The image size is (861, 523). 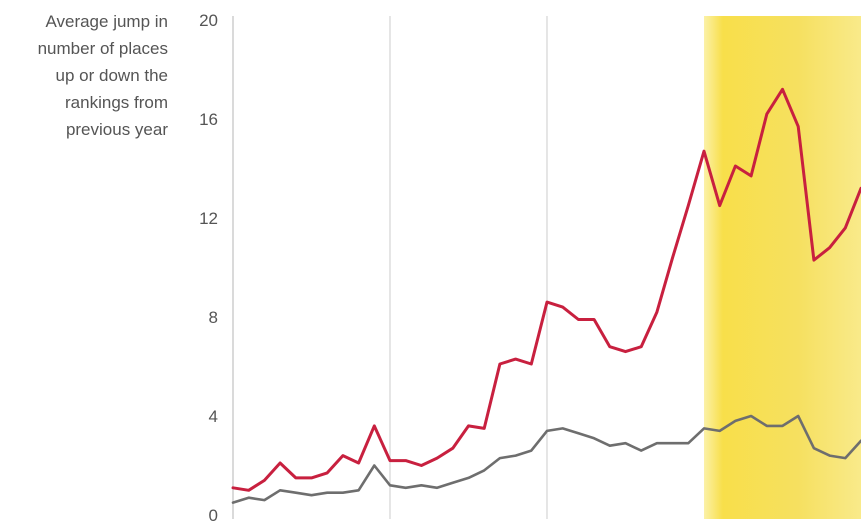 What do you see at coordinates (103, 48) in the screenshot?
I see `y-axis-label-line-2: number of places` at bounding box center [103, 48].